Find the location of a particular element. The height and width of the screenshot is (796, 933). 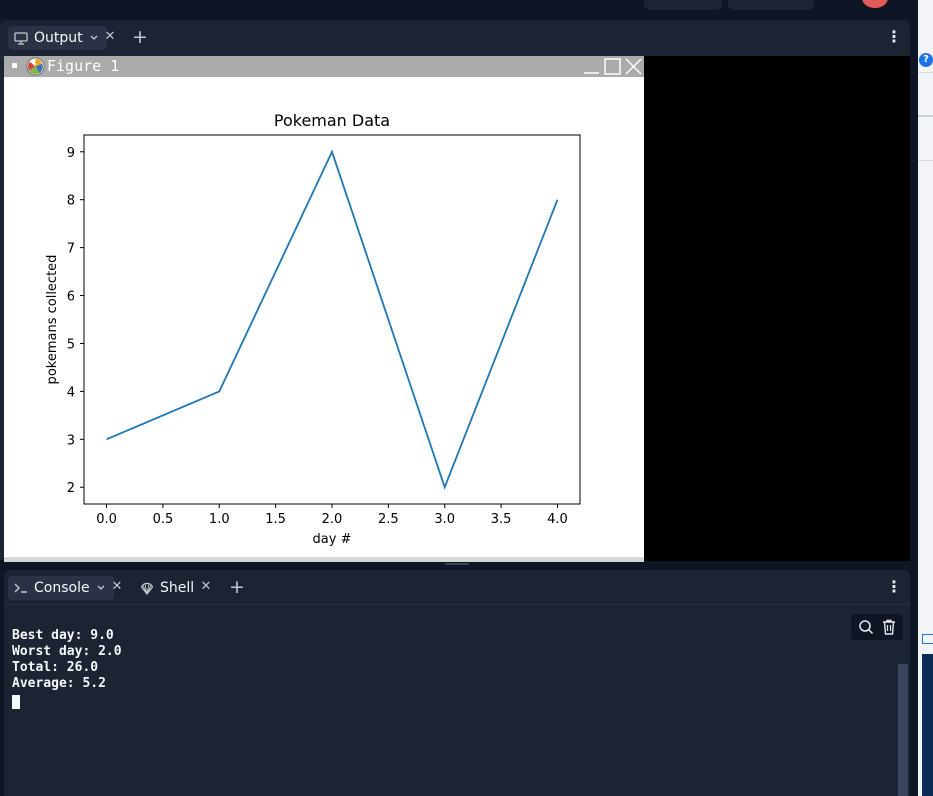

deploy-button is located at coordinates (771, 5).